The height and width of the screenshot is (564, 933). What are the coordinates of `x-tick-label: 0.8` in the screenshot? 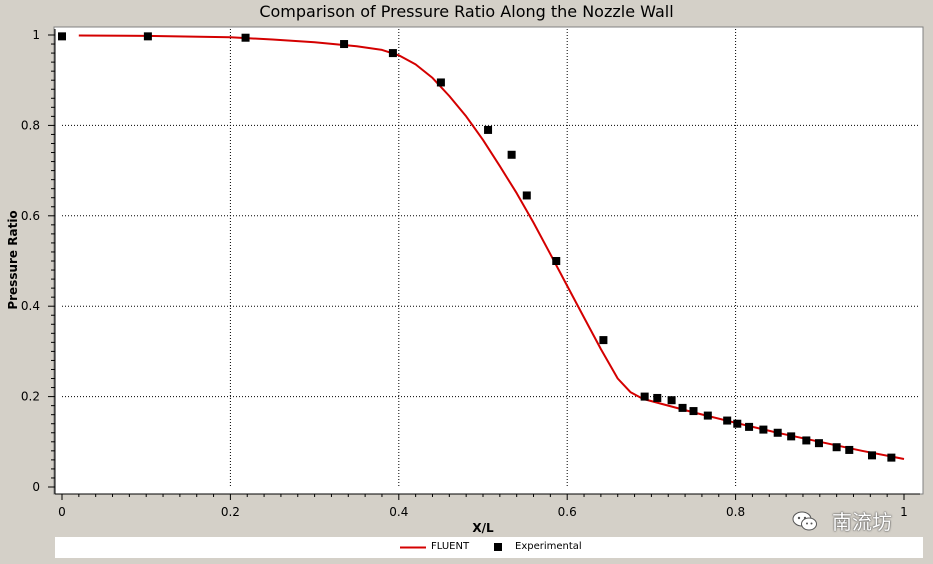 It's located at (735, 512).